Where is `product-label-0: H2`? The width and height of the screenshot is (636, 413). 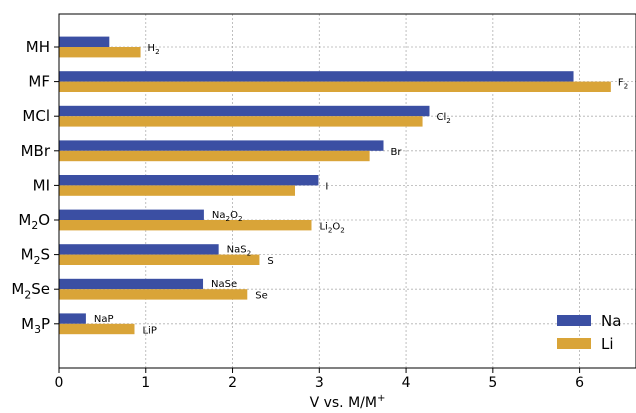 product-label-0: H2 is located at coordinates (154, 49).